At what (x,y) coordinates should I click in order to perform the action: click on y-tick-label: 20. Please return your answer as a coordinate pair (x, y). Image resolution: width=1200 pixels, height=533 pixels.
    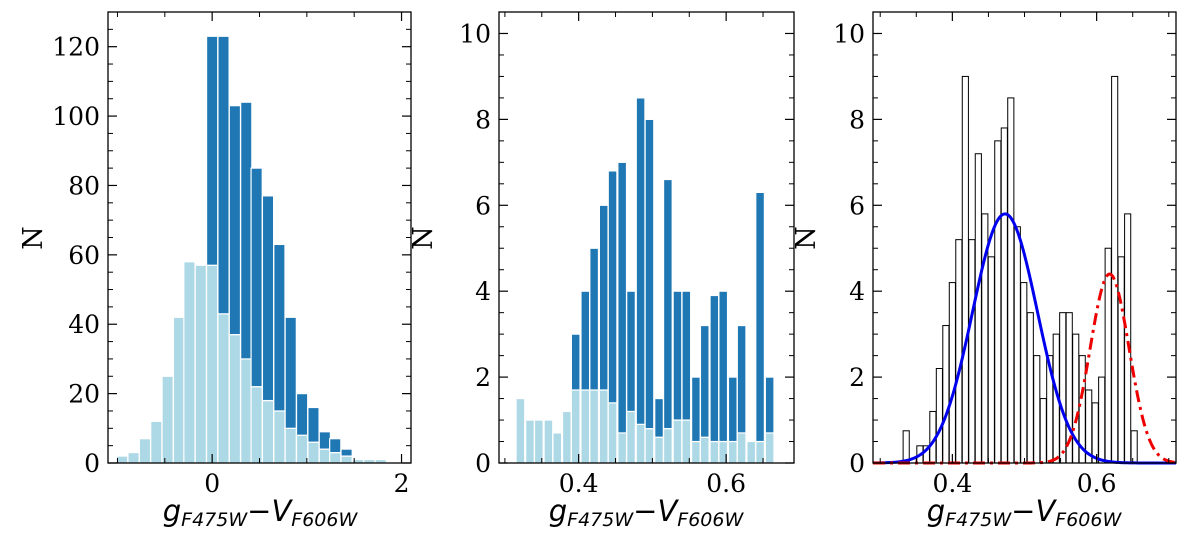
    Looking at the image, I should click on (84, 394).